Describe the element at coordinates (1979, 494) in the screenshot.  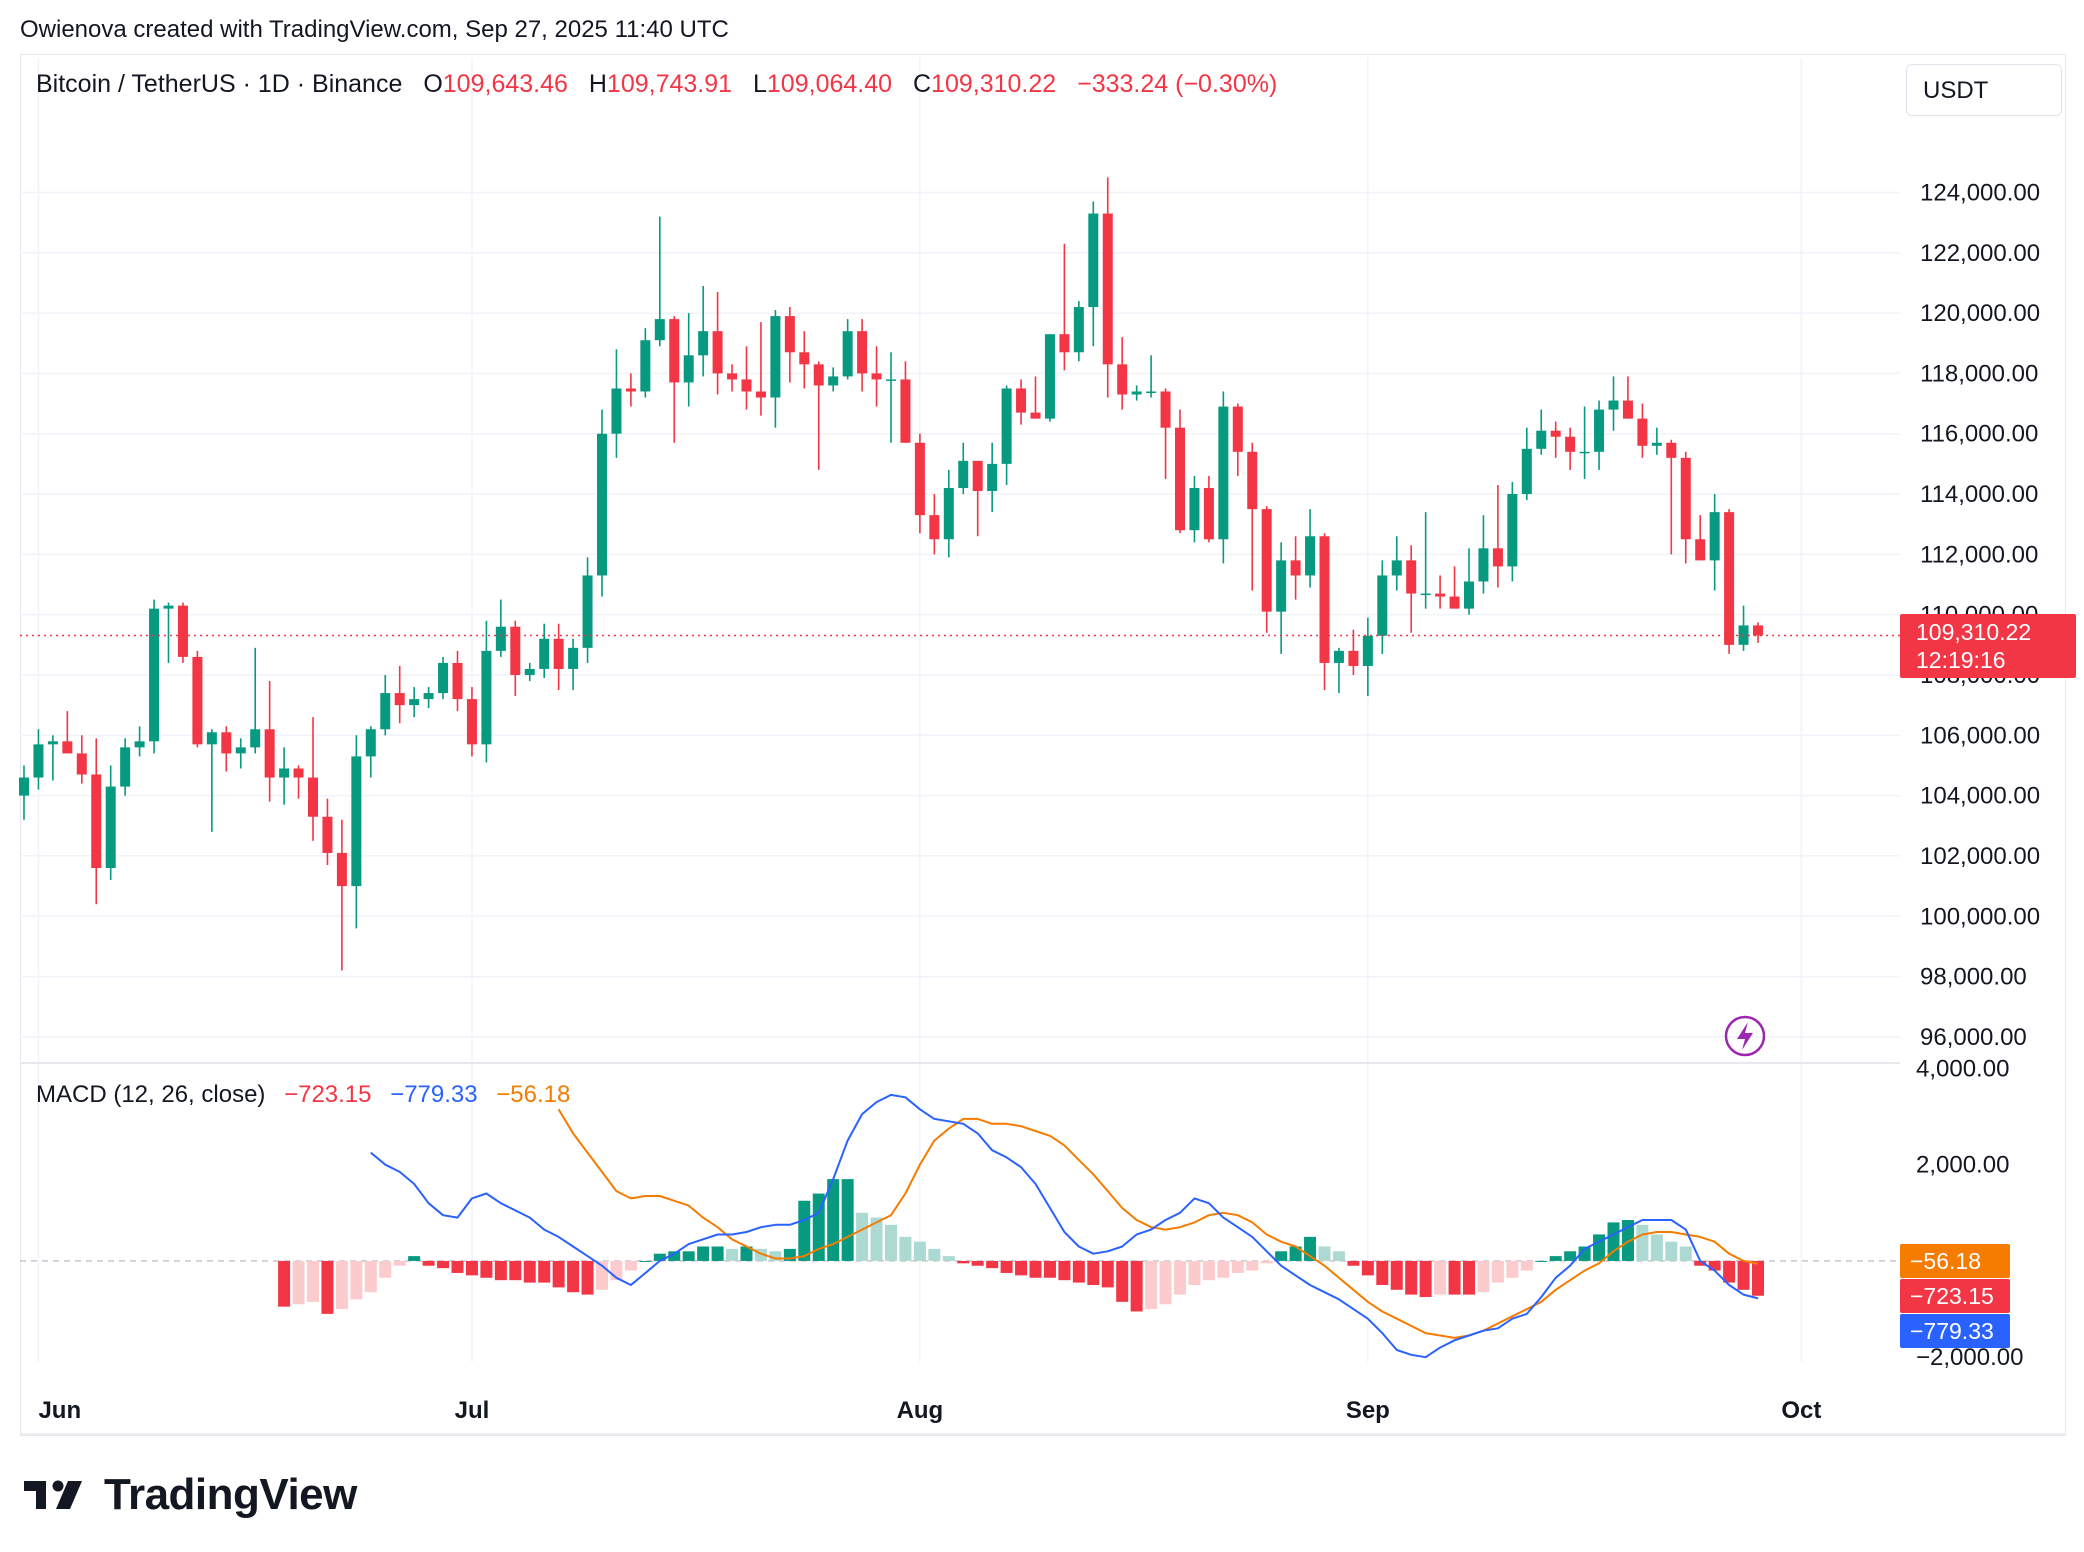
I see `price-tick-label: 114,000.00` at that location.